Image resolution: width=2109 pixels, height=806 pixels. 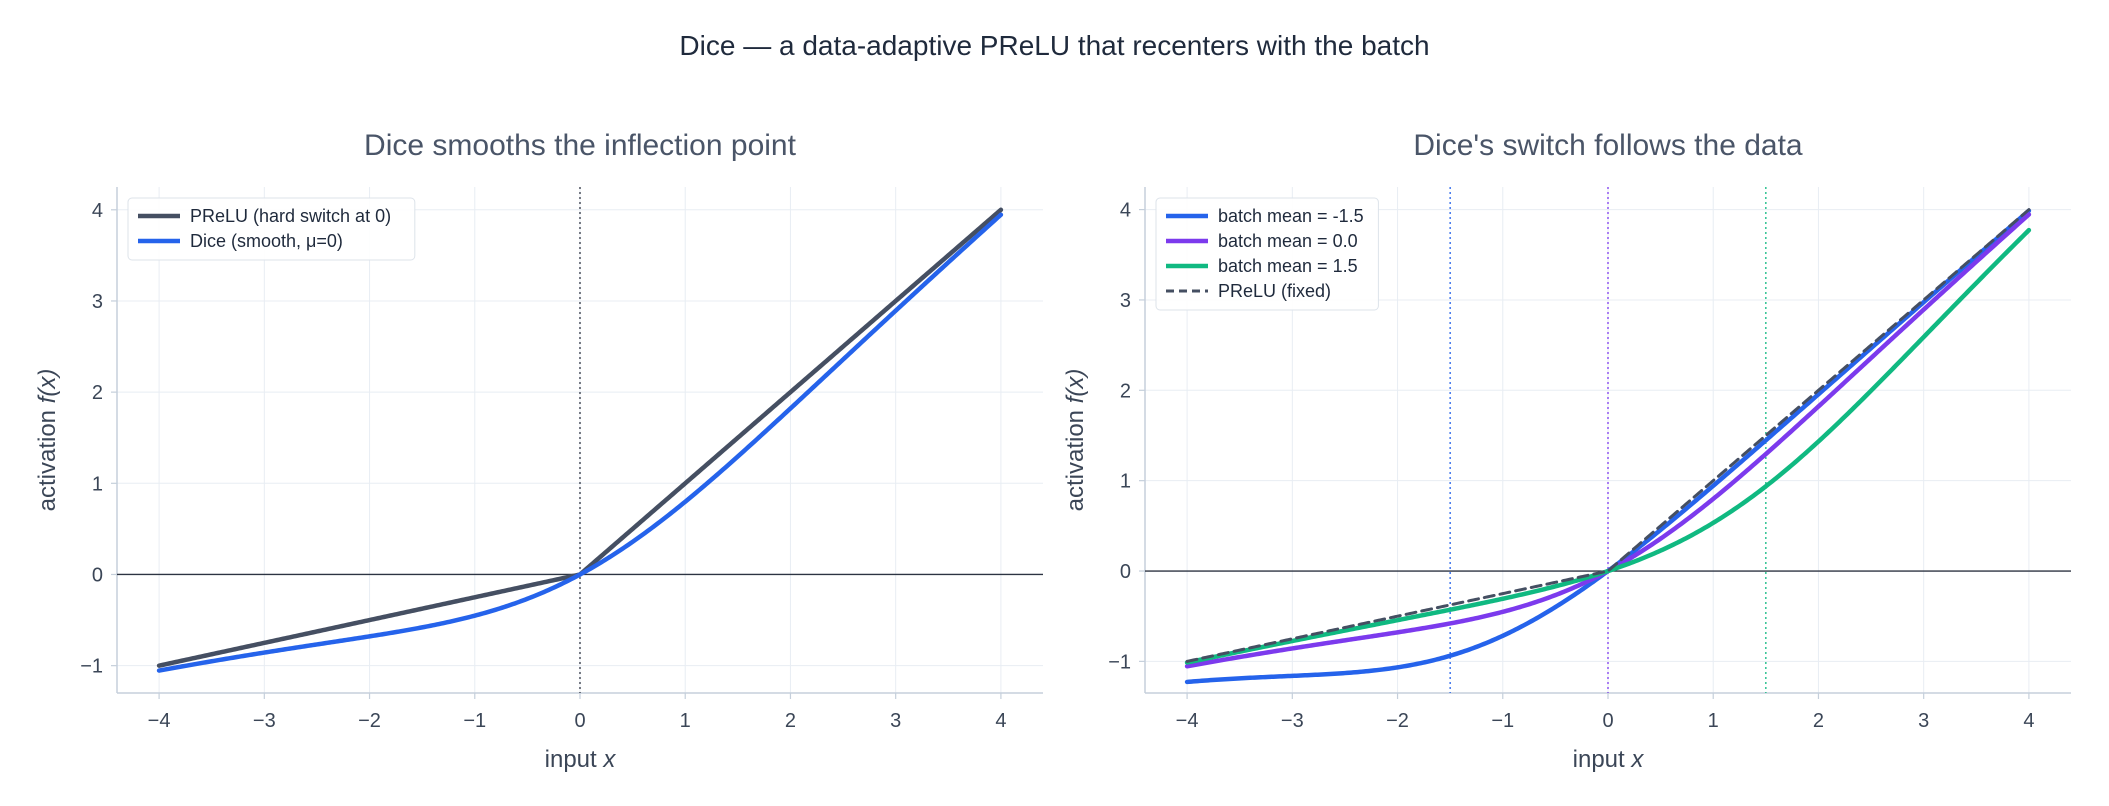 What do you see at coordinates (1288, 266) in the screenshot?
I see `legend-label: batch mean = 1.5` at bounding box center [1288, 266].